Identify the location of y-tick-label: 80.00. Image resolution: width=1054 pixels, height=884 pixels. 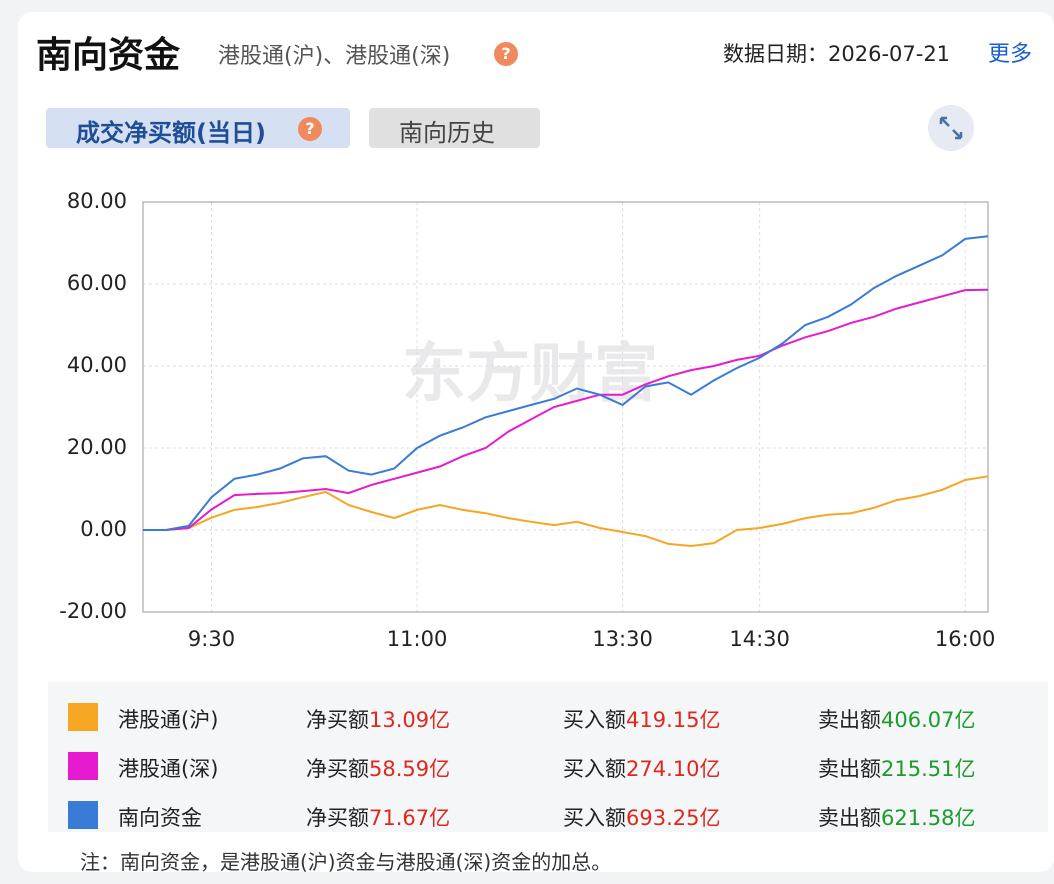
(97, 201).